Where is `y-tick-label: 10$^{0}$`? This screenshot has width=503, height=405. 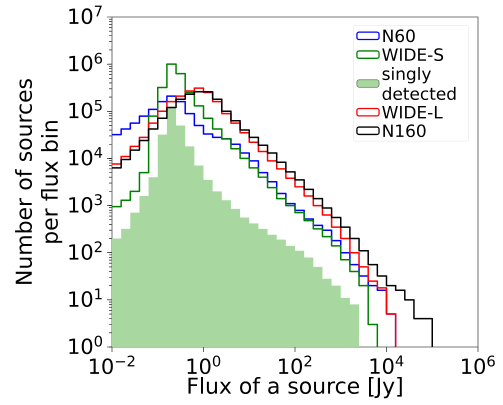 y-tick-label: 10$^{0}$ is located at coordinates (85, 345).